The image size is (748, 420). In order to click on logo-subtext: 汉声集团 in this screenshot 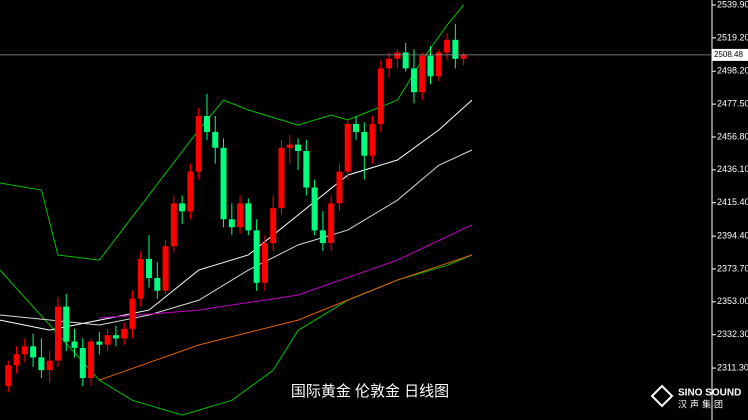, I will do `click(702, 403)`.